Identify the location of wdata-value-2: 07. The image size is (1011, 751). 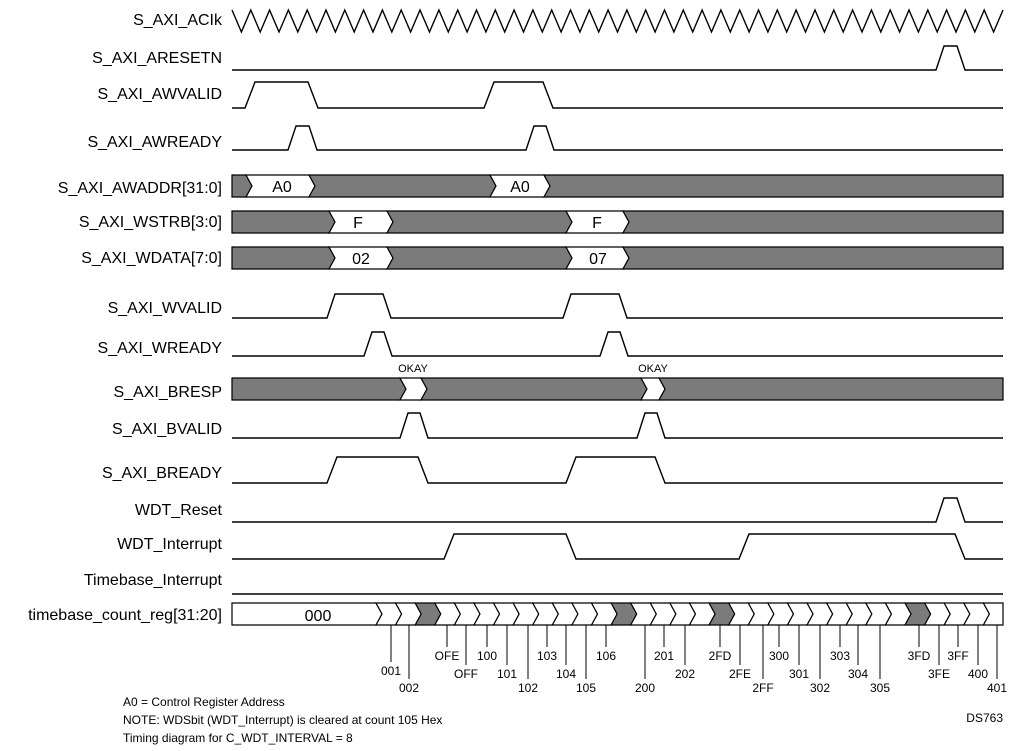
(598, 259).